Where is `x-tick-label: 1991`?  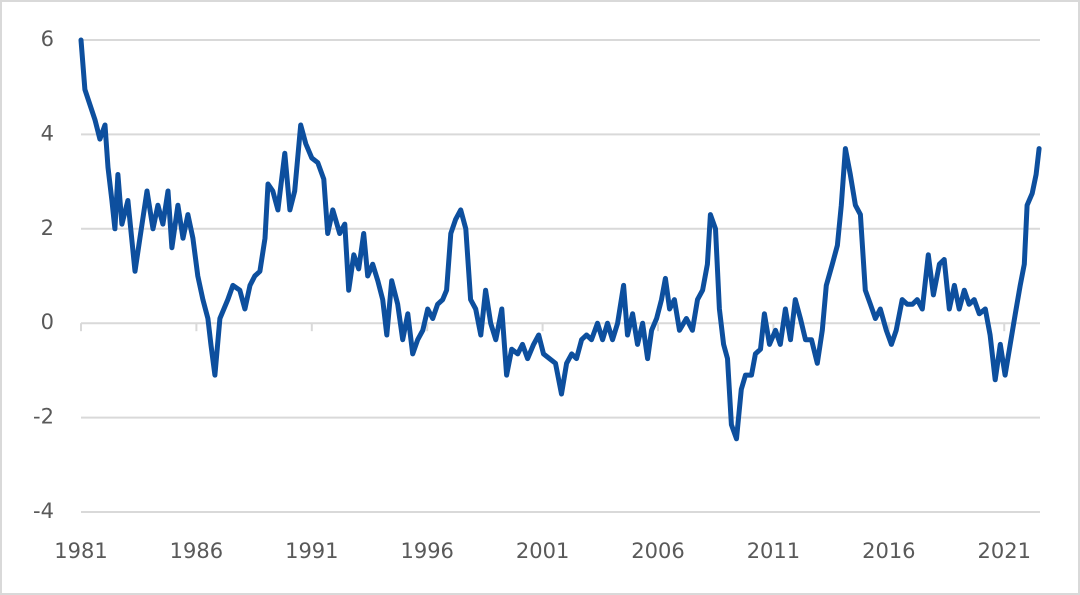
x-tick-label: 1991 is located at coordinates (311, 551).